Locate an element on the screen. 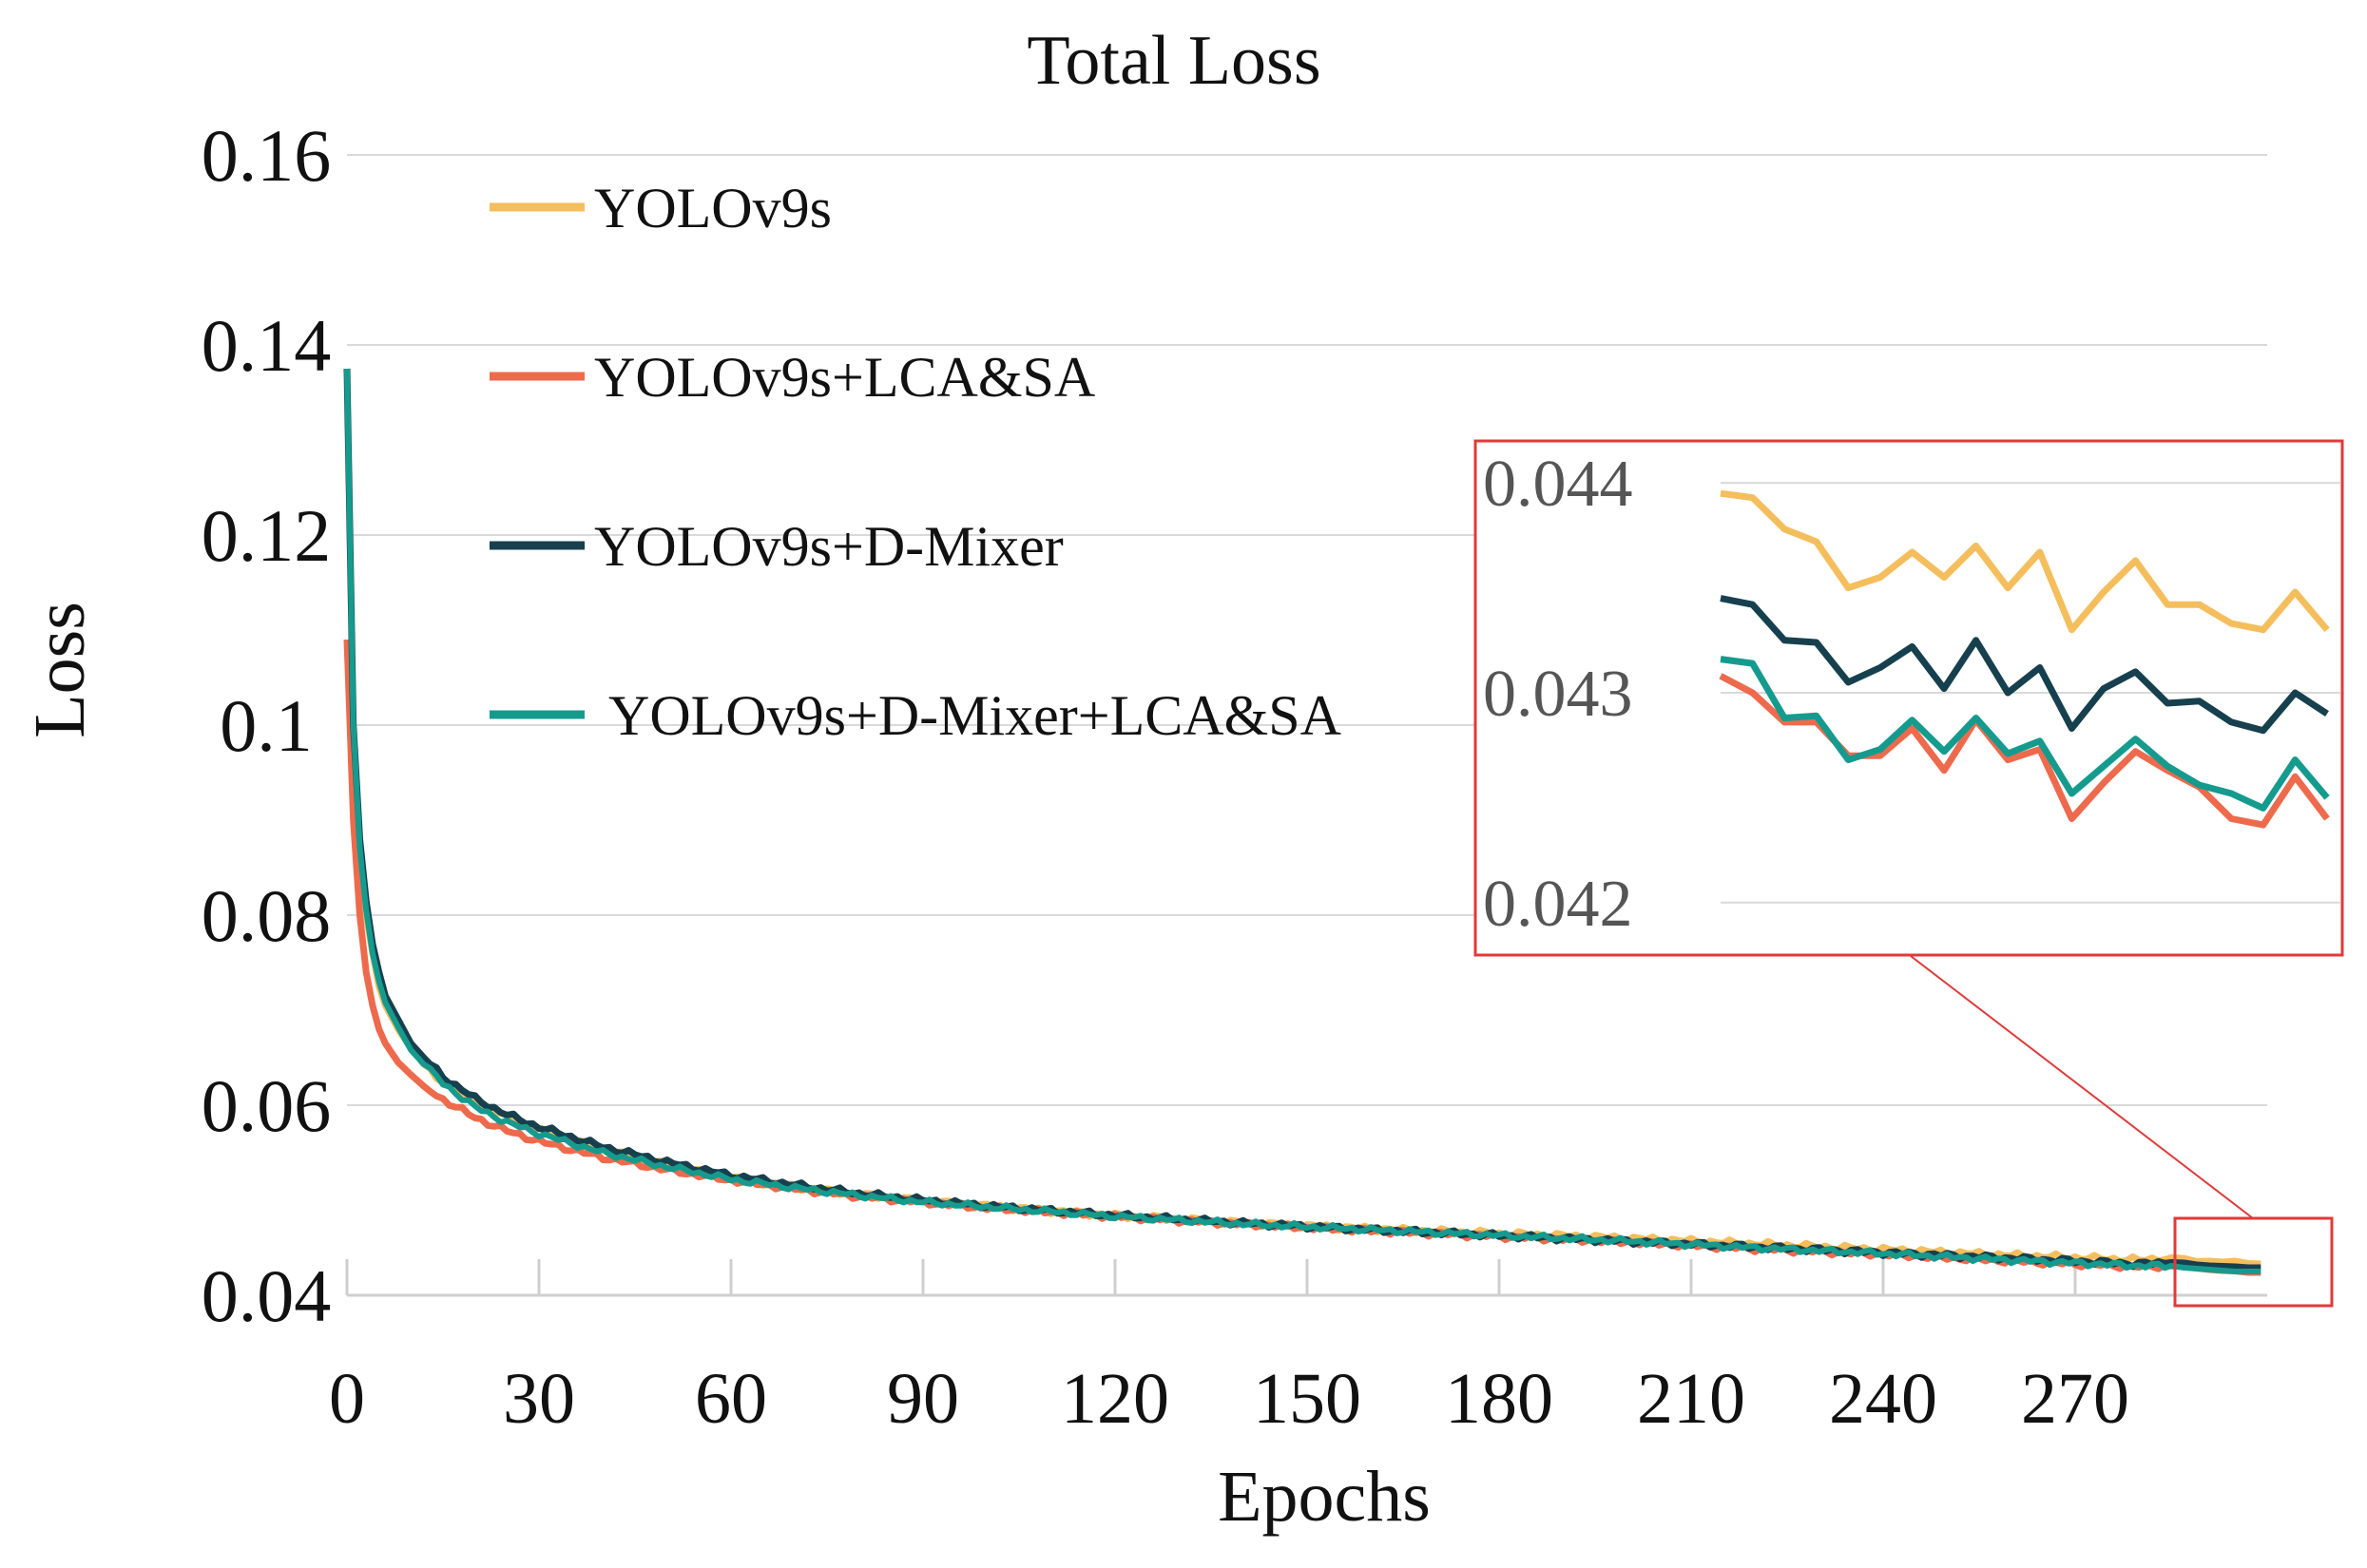 The width and height of the screenshot is (2367, 1568). chart-title: Total Loss is located at coordinates (1173, 61).